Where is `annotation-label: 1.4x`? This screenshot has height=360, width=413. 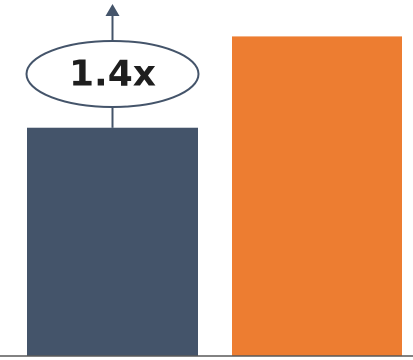 annotation-label: 1.4x is located at coordinates (112, 74).